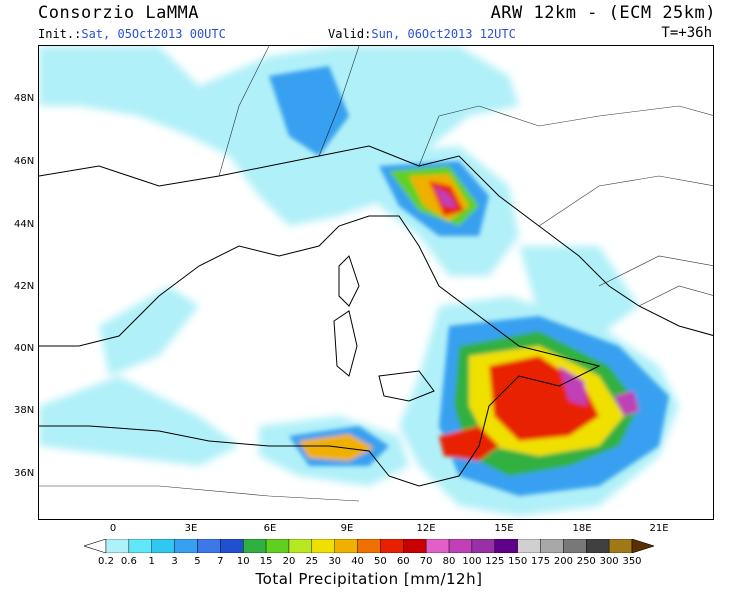 The image size is (738, 599). Describe the element at coordinates (518, 561) in the screenshot. I see `legend-tick-label: 150` at that location.